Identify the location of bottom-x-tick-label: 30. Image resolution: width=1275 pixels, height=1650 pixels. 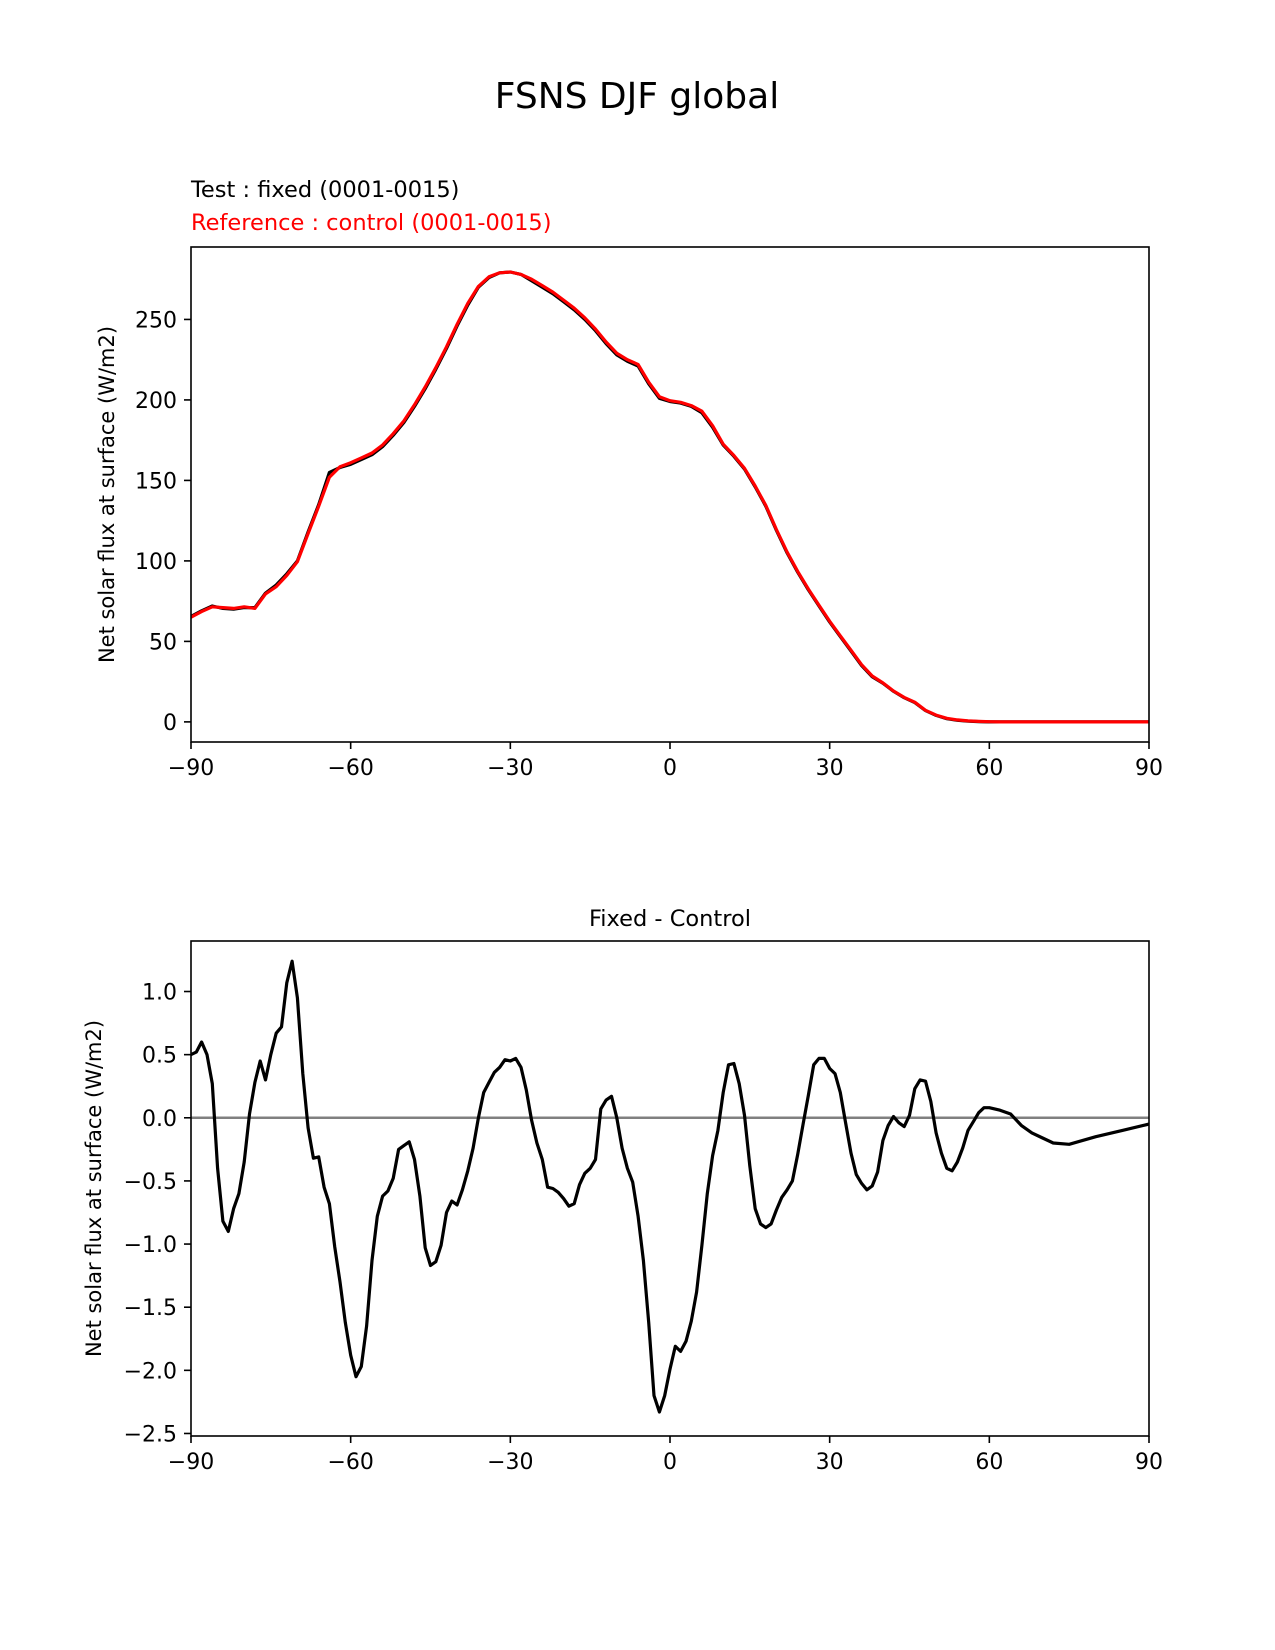
(830, 1462).